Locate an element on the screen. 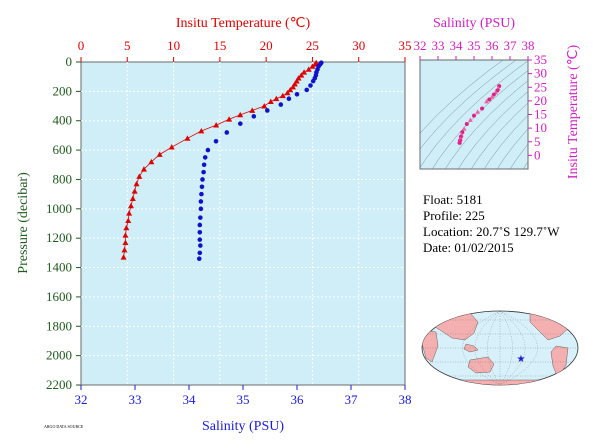  salinity-tick-label: 36 is located at coordinates (298, 399).